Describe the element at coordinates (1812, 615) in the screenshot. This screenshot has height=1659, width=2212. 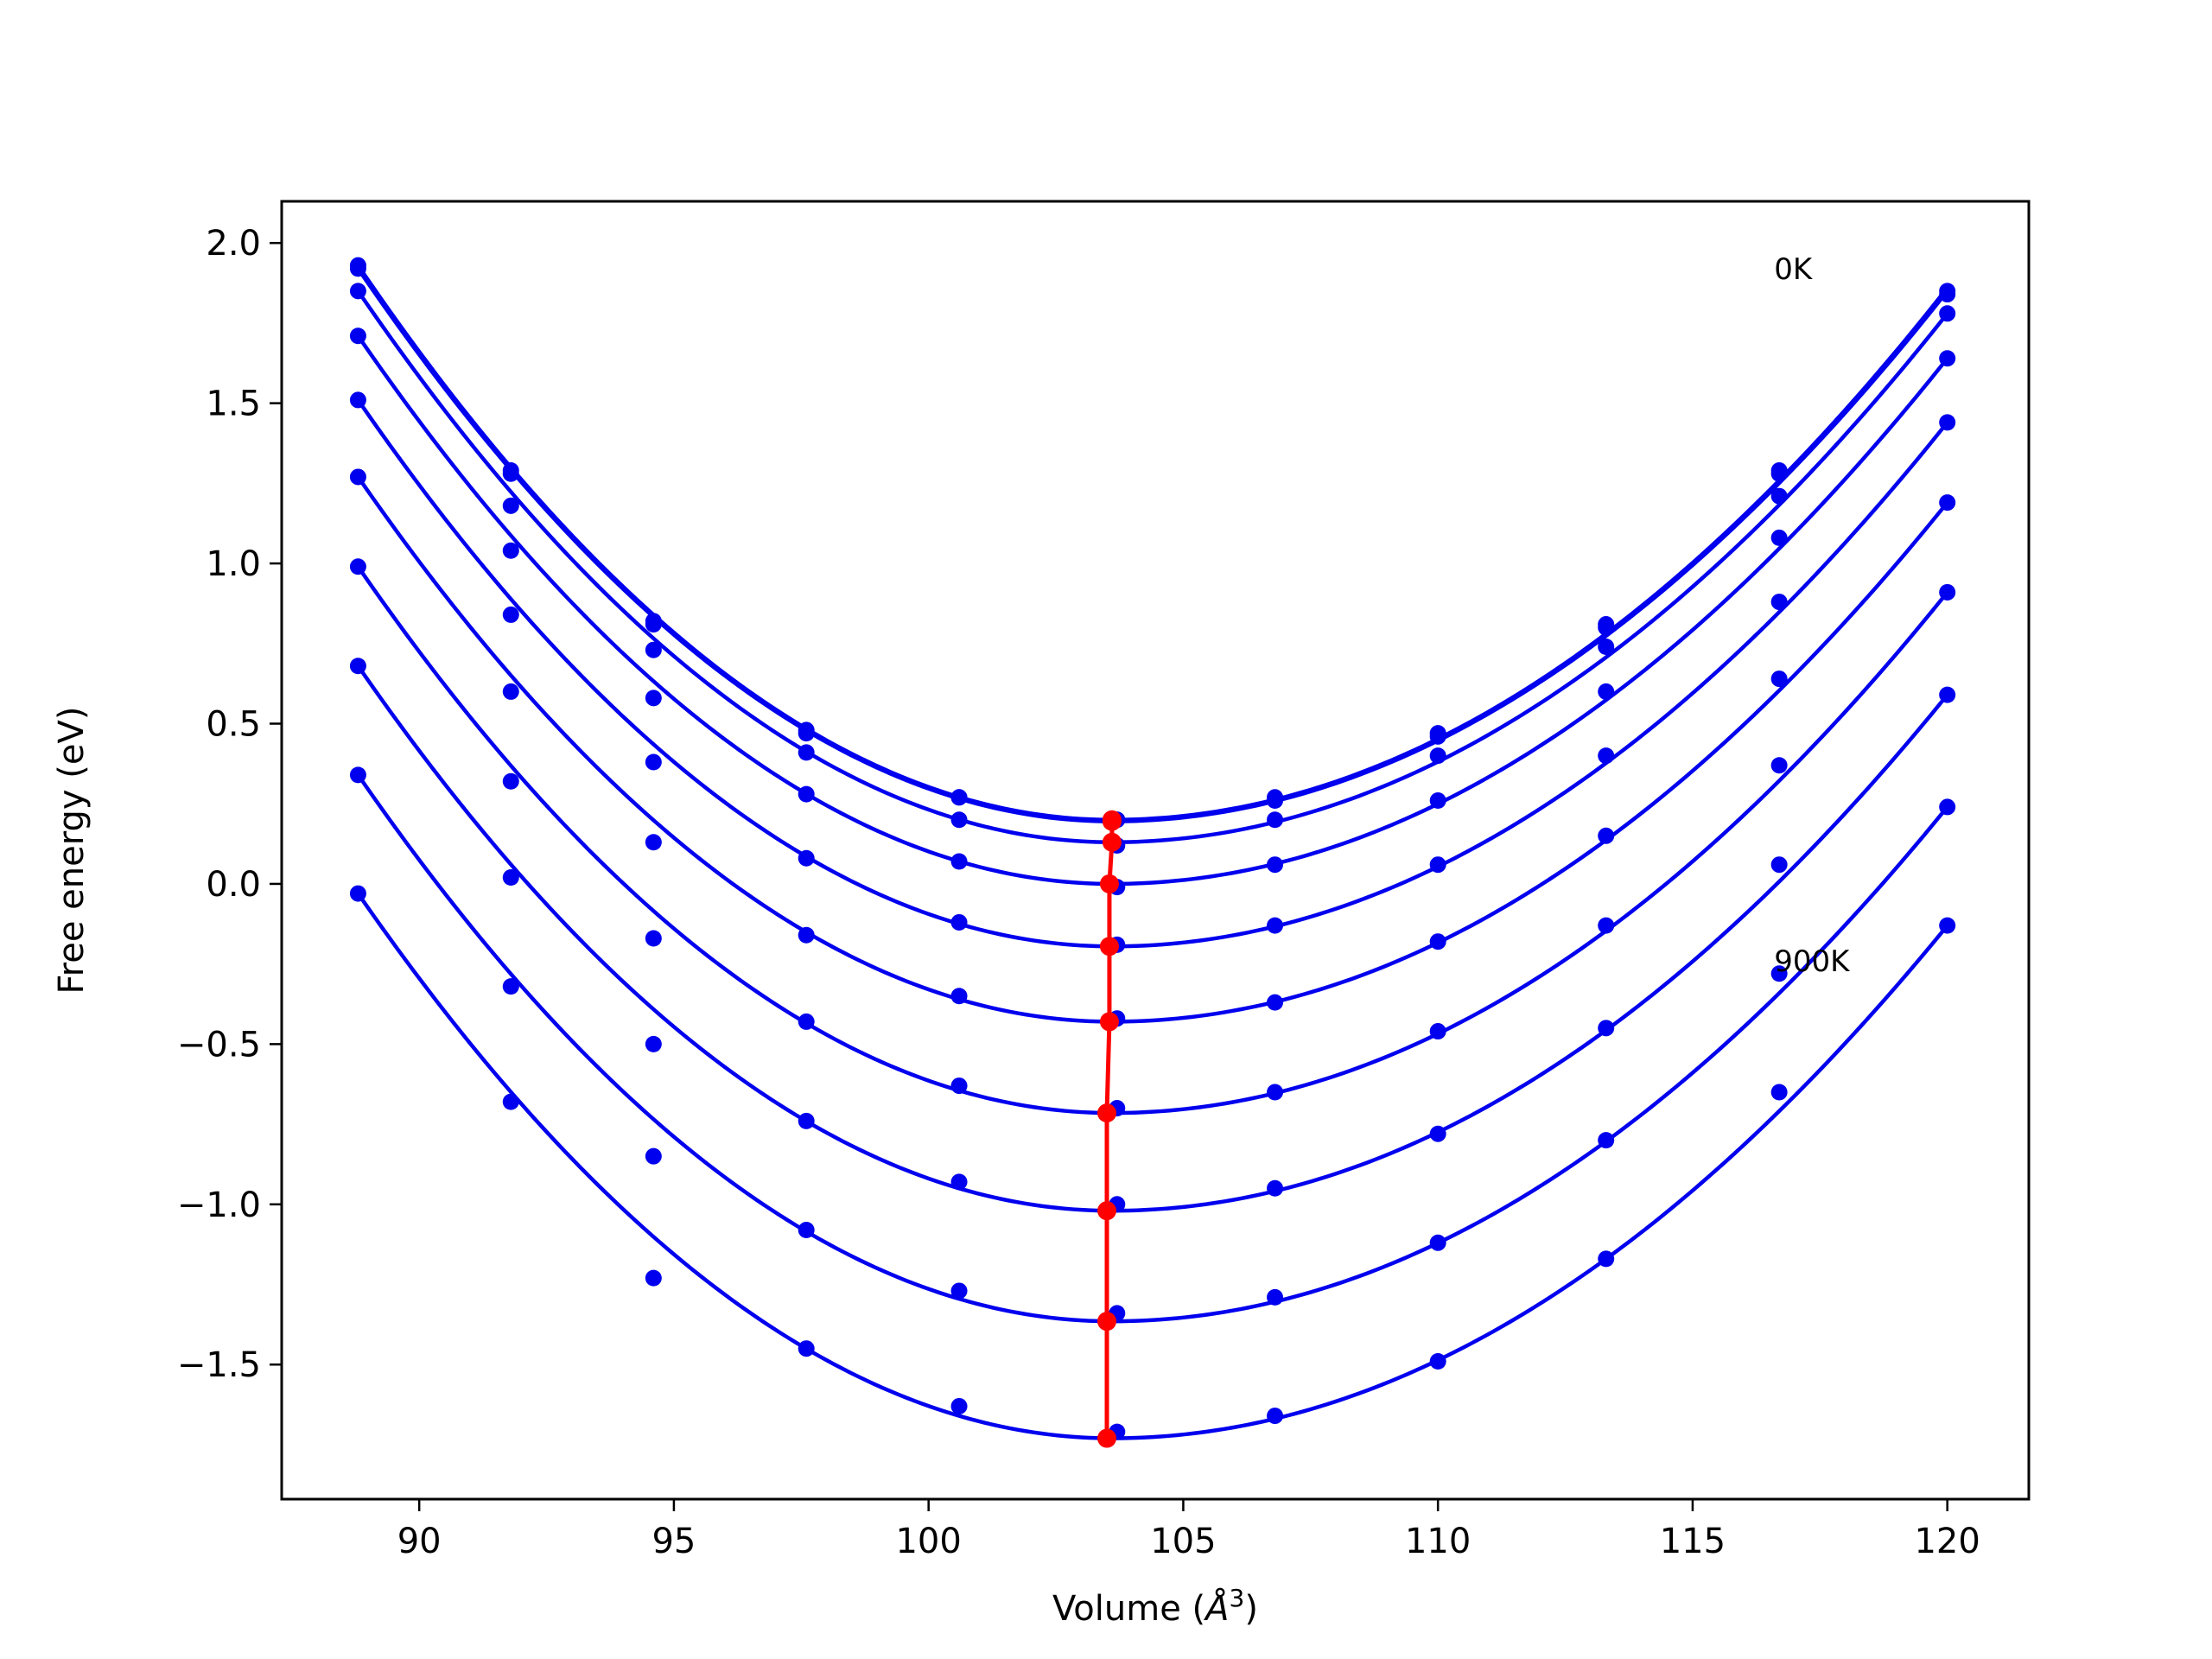
I see `annotations: 0K 900K` at that location.